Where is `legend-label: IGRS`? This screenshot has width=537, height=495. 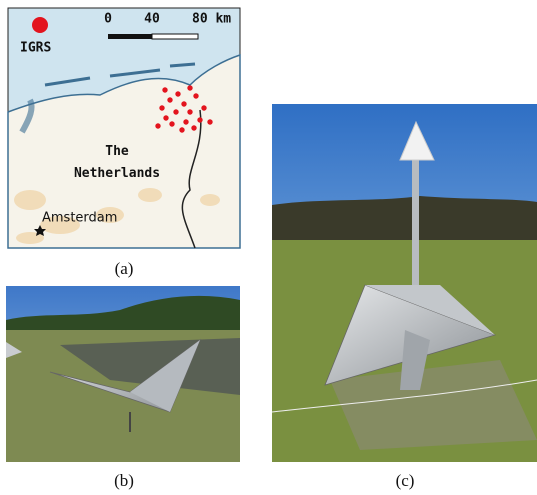 legend-label: IGRS is located at coordinates (35, 48).